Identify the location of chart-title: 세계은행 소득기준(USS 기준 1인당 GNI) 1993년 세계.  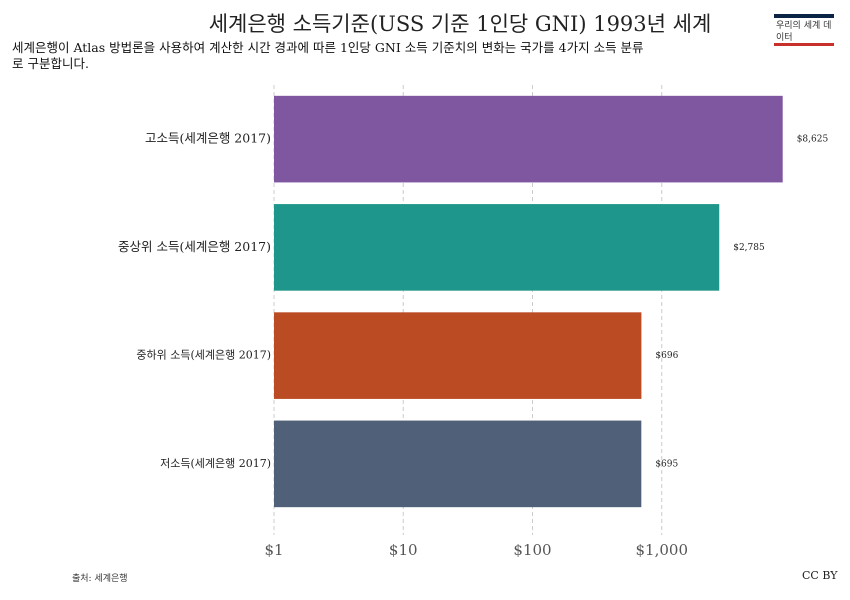
(460, 24).